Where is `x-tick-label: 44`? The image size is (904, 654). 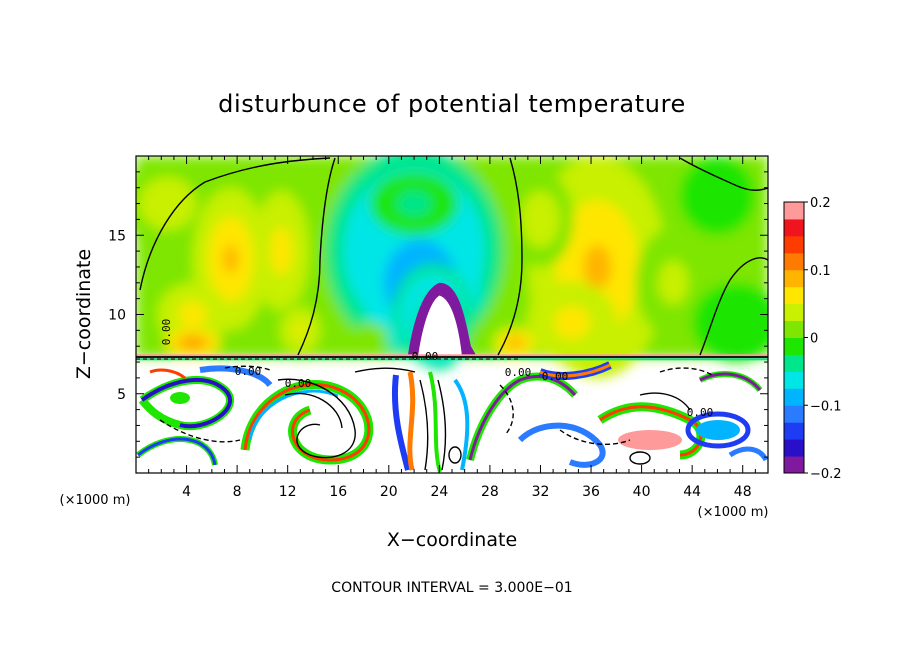
x-tick-label: 44 is located at coordinates (692, 492).